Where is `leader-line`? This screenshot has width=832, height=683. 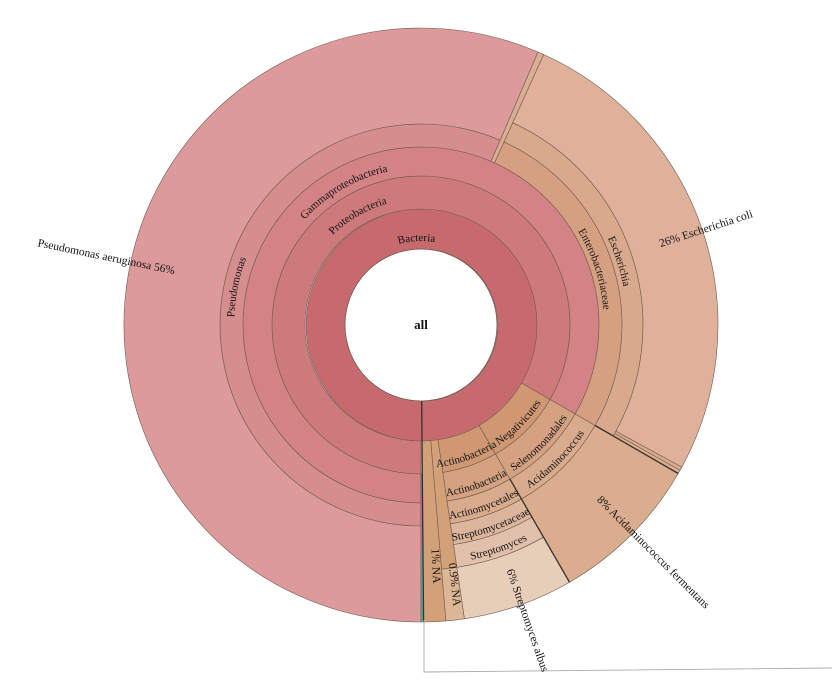
leader-line is located at coordinates (627, 646).